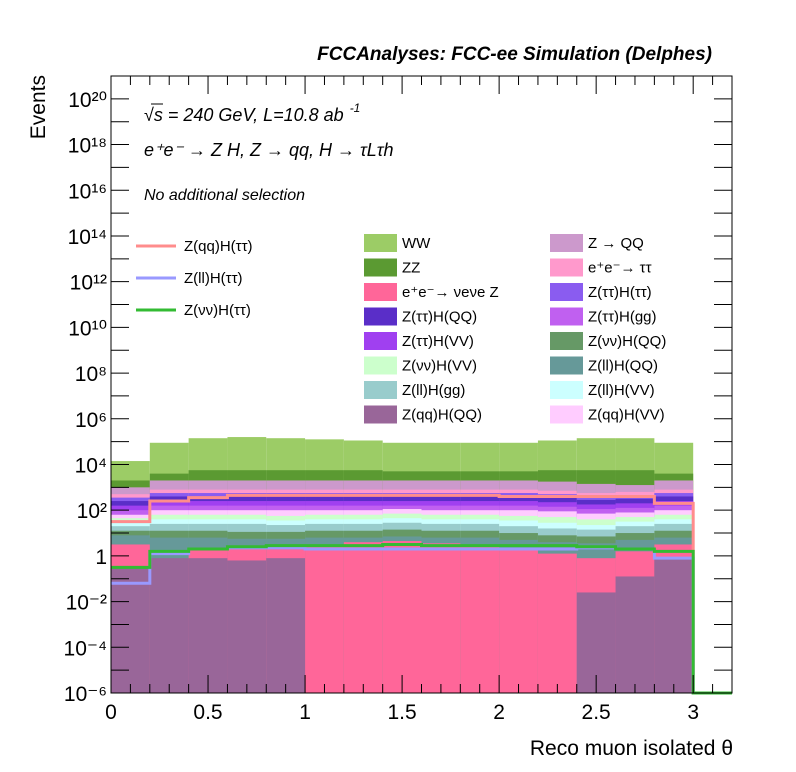 Image resolution: width=796 pixels, height=772 pixels. What do you see at coordinates (450, 292) in the screenshot?
I see `legend-label-e-e-e-e-z: e⁺e⁻→ νeνe Z` at bounding box center [450, 292].